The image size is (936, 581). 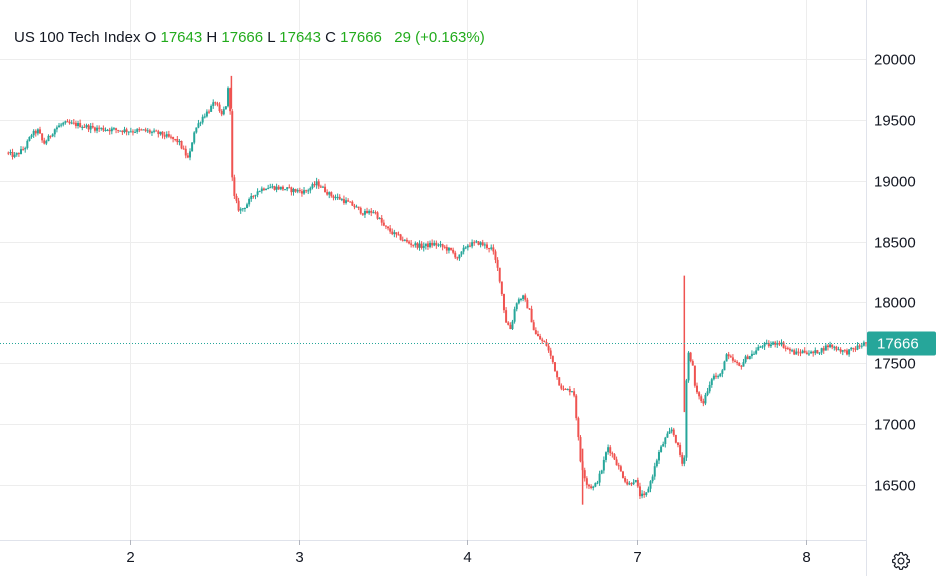 What do you see at coordinates (271, 37) in the screenshot?
I see `low-label: L` at bounding box center [271, 37].